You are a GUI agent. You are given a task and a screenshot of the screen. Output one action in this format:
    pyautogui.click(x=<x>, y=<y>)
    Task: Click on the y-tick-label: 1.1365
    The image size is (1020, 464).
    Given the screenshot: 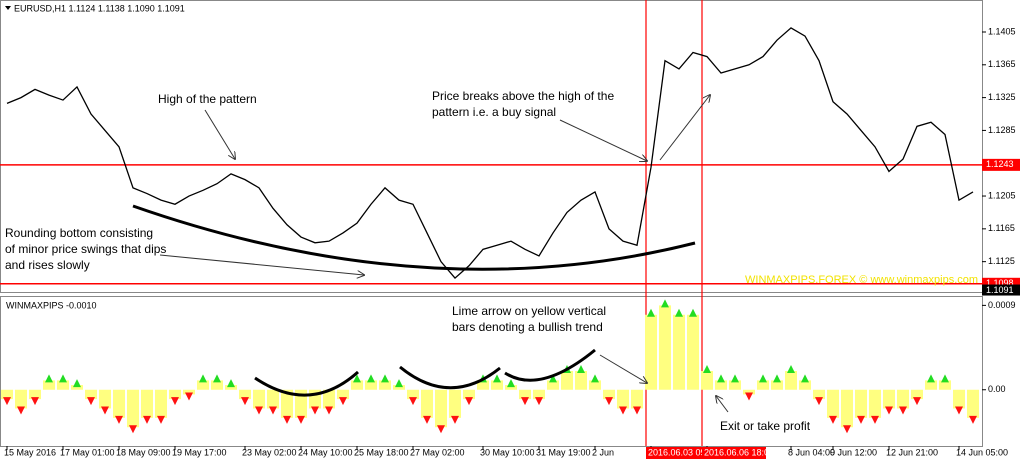 What is the action you would take?
    pyautogui.click(x=1002, y=64)
    